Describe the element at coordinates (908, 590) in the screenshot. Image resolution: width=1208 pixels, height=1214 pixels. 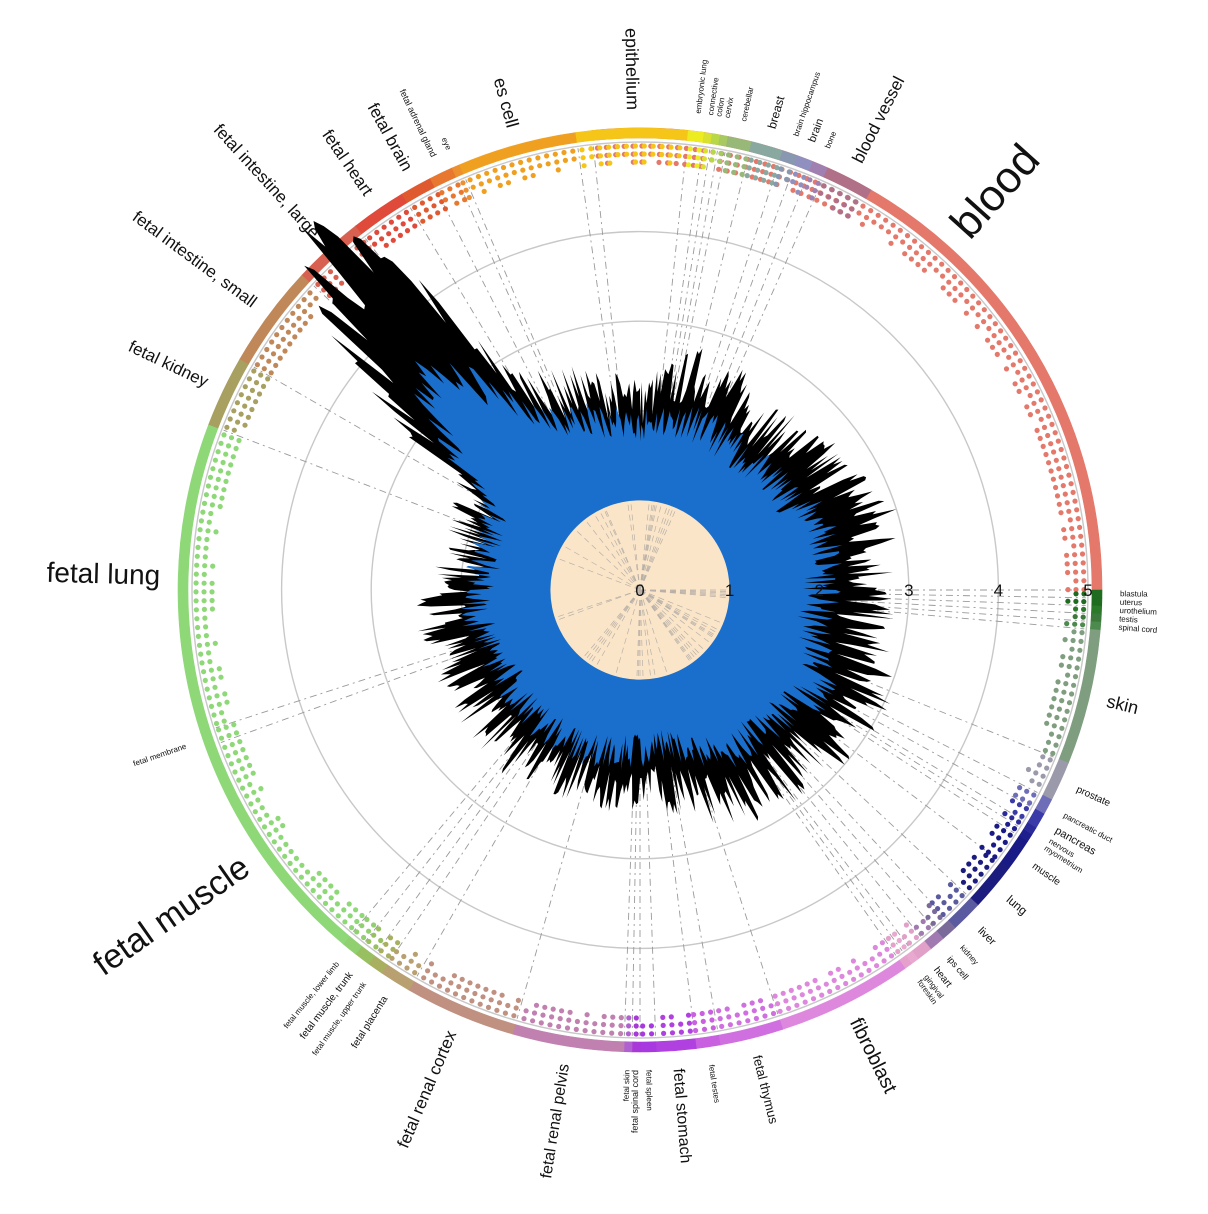
I see `tick-label-3: 3` at that location.